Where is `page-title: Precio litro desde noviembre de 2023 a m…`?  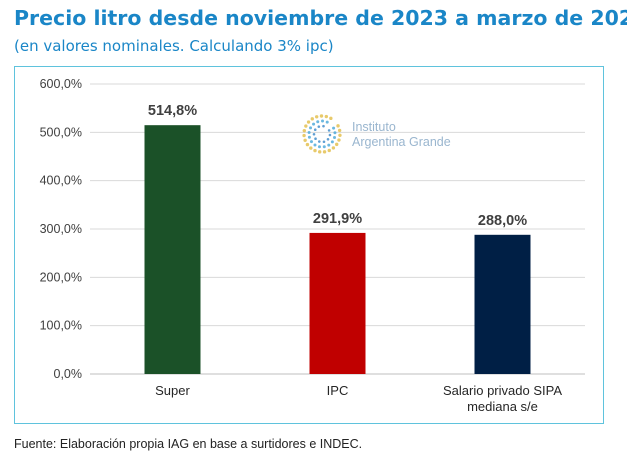
page-title: Precio litro desde noviembre de 2023 a m… is located at coordinates (320, 18).